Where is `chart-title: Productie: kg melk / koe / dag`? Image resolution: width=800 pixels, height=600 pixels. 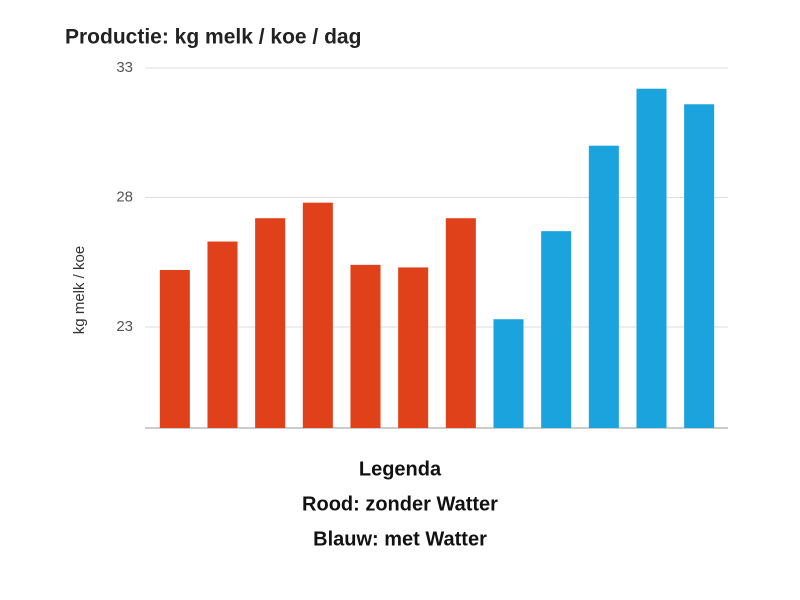
chart-title: Productie: kg melk / koe / dag is located at coordinates (213, 37).